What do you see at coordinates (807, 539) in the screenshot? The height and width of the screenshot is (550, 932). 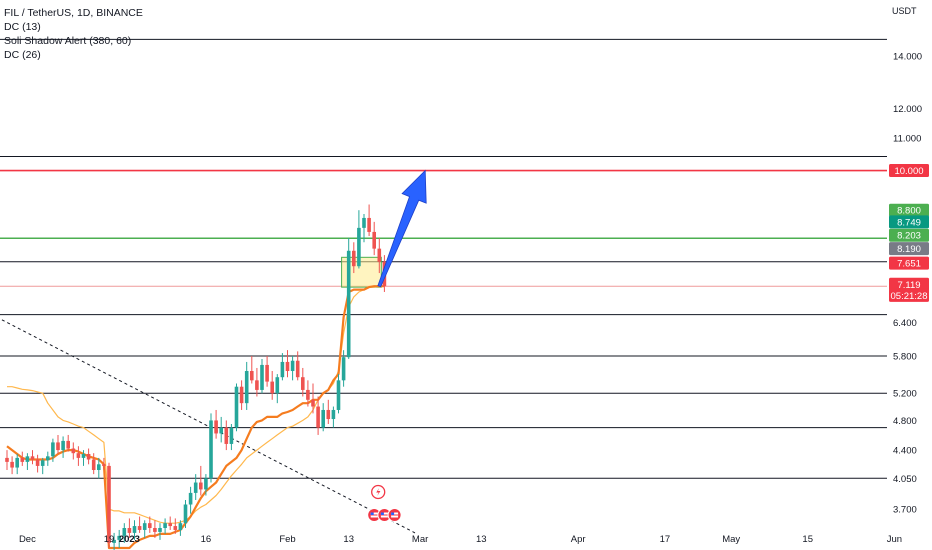 I see `time-tick-label: 15` at bounding box center [807, 539].